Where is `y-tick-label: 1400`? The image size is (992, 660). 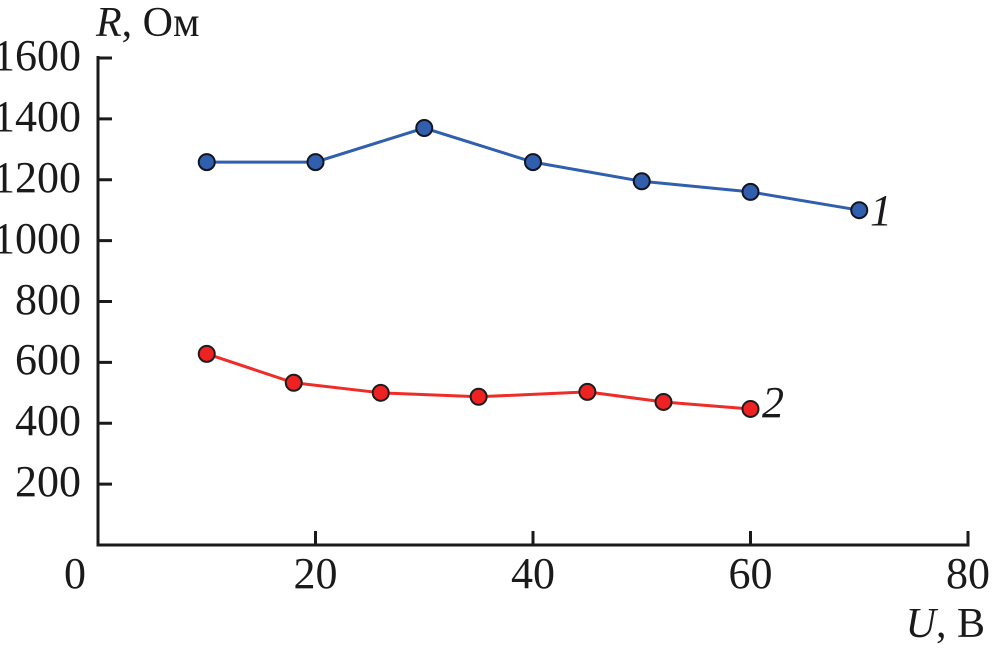
y-tick-label: 1400 is located at coordinates (40, 116).